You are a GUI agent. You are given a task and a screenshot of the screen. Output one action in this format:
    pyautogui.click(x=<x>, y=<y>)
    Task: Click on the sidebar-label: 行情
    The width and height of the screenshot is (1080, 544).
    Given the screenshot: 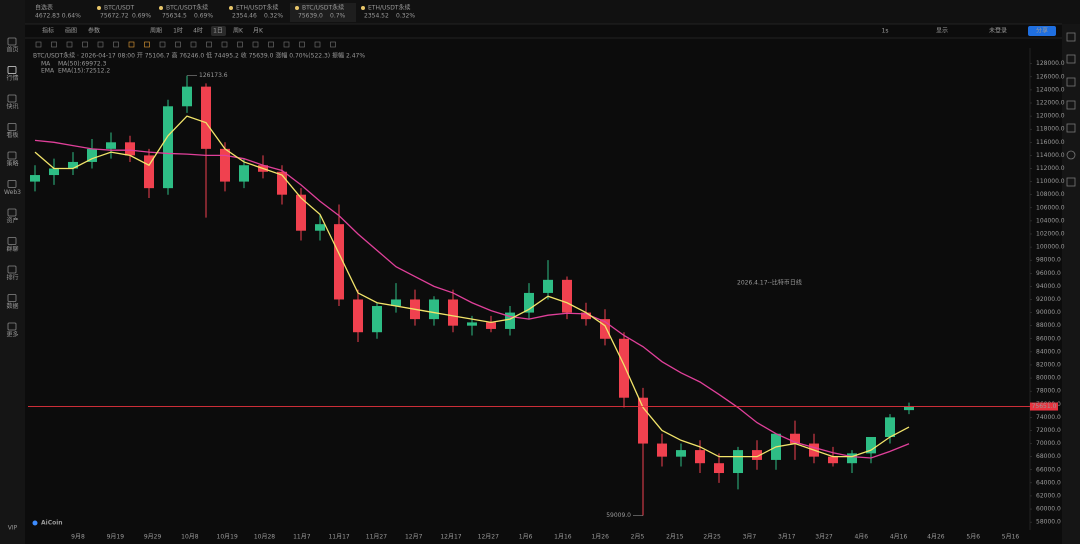 What is the action you would take?
    pyautogui.click(x=12, y=78)
    